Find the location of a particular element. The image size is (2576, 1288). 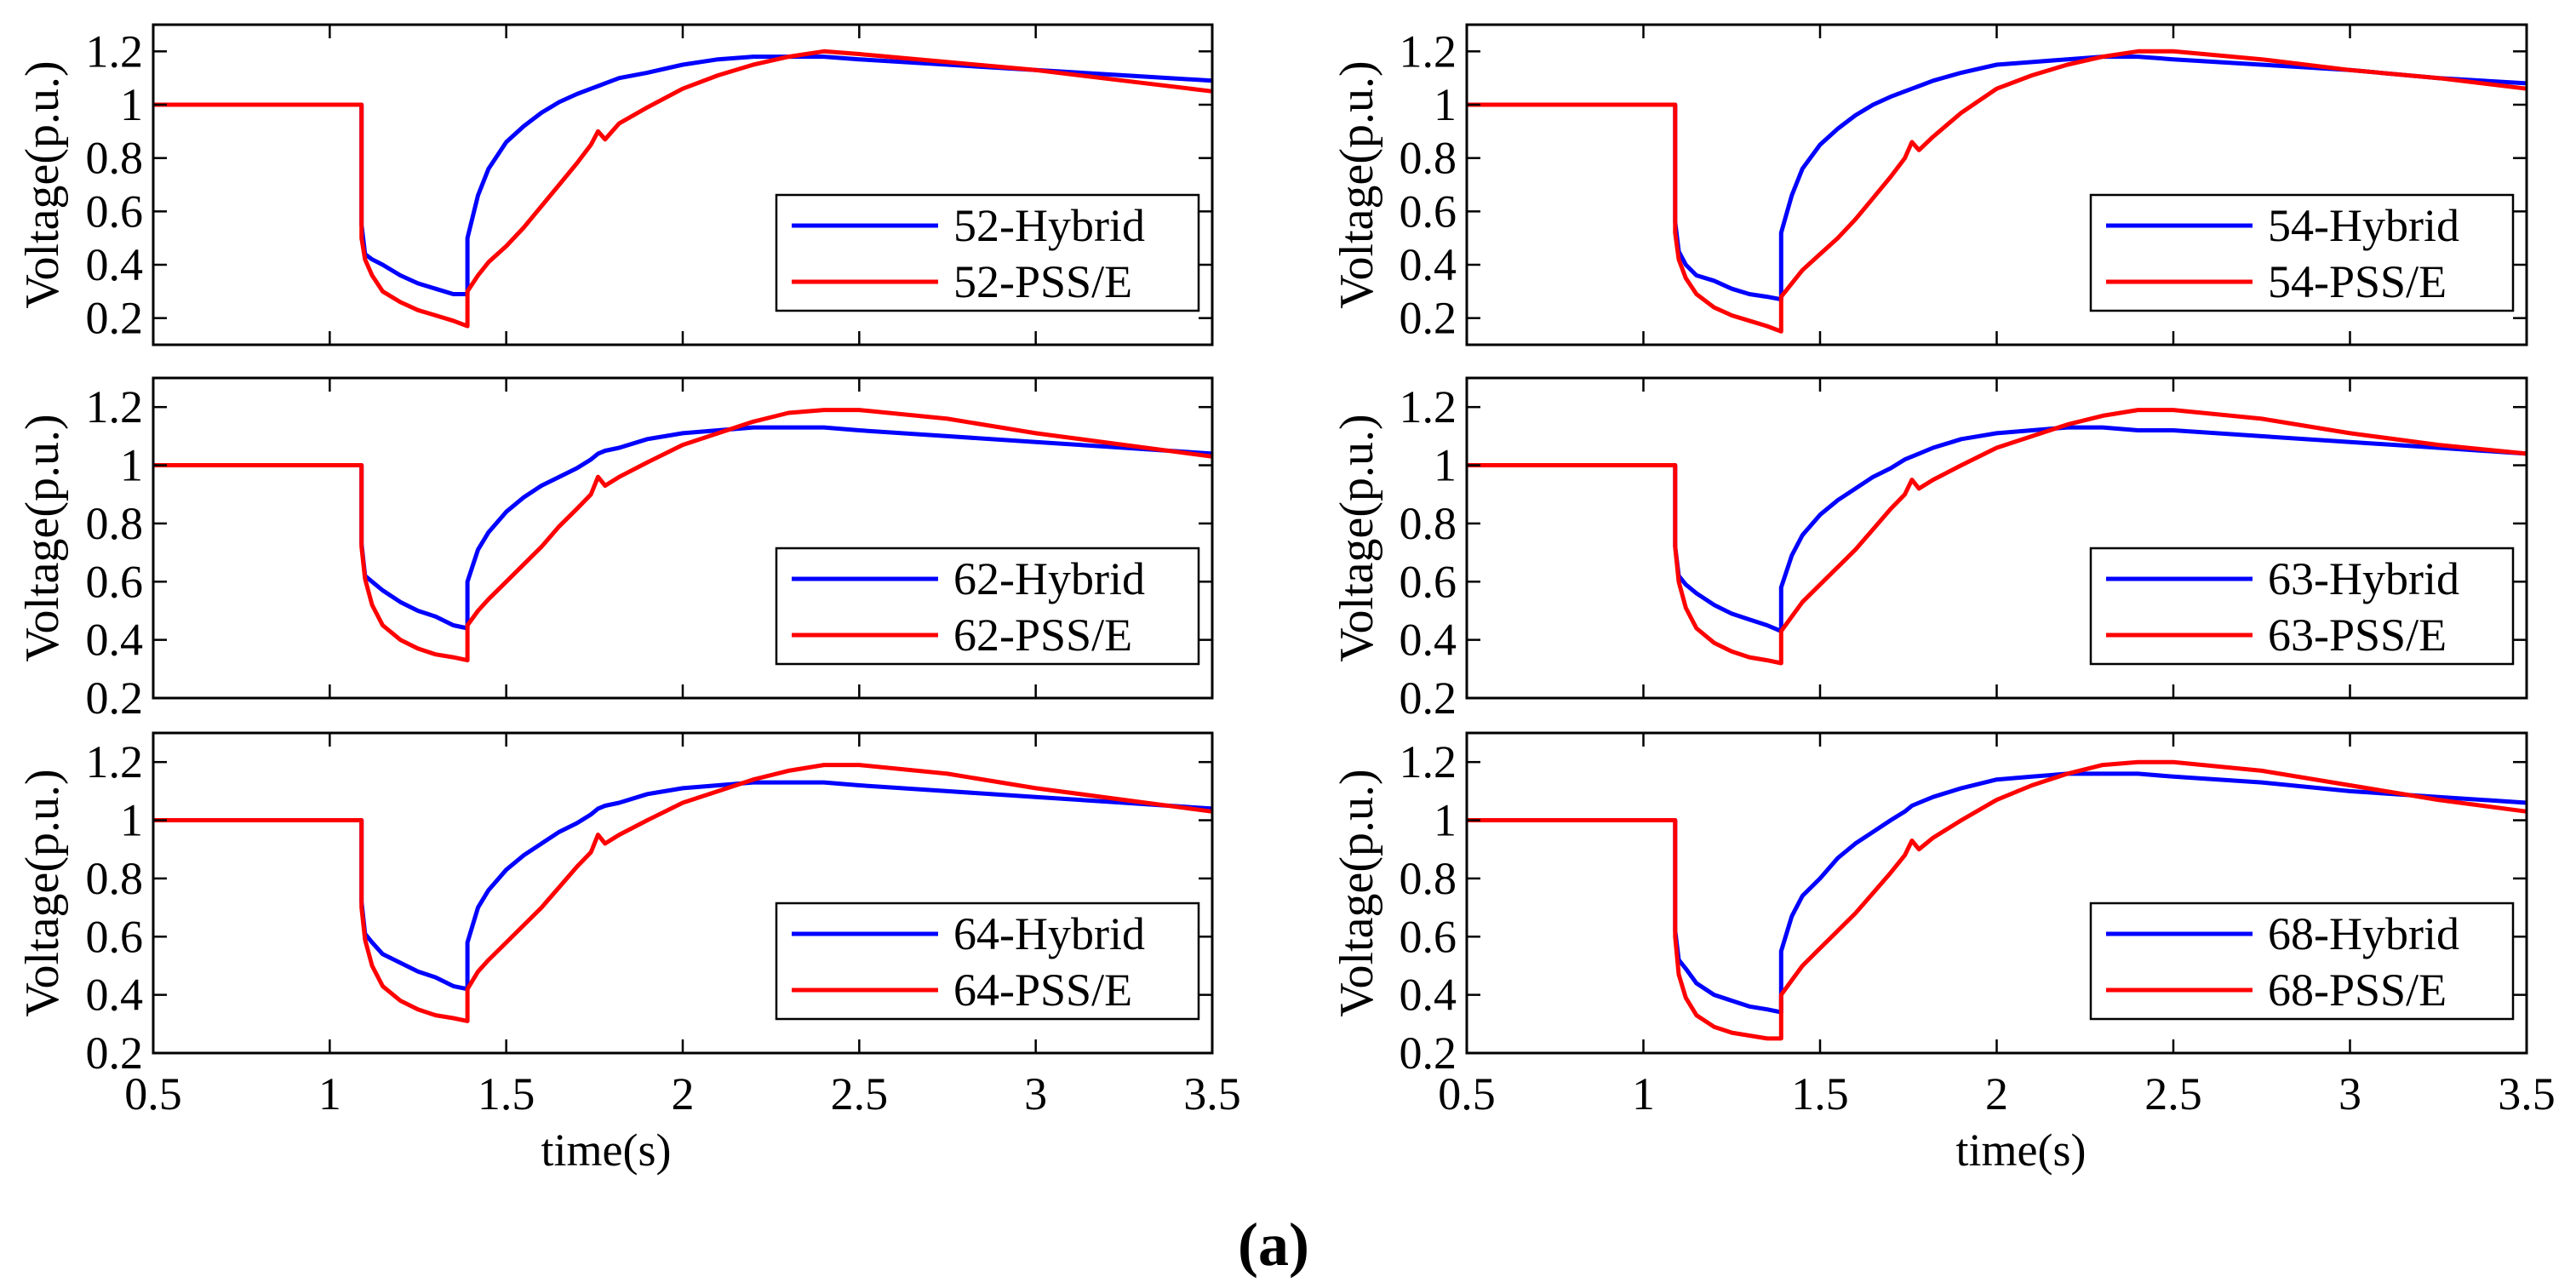

64-hybrid-line is located at coordinates (683, 886).